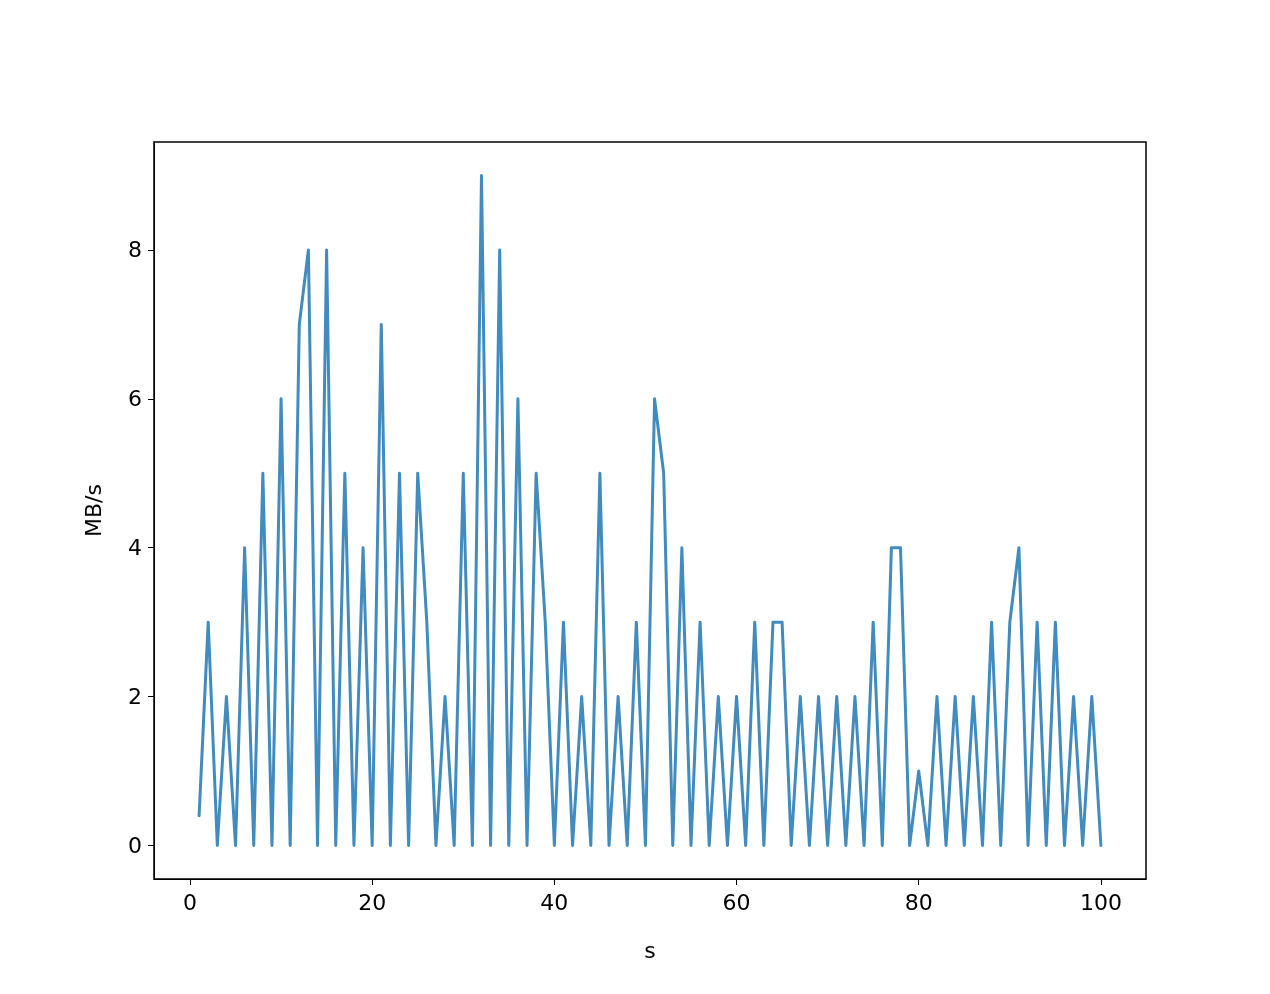  I want to click on x-tick-label: 20, so click(372, 902).